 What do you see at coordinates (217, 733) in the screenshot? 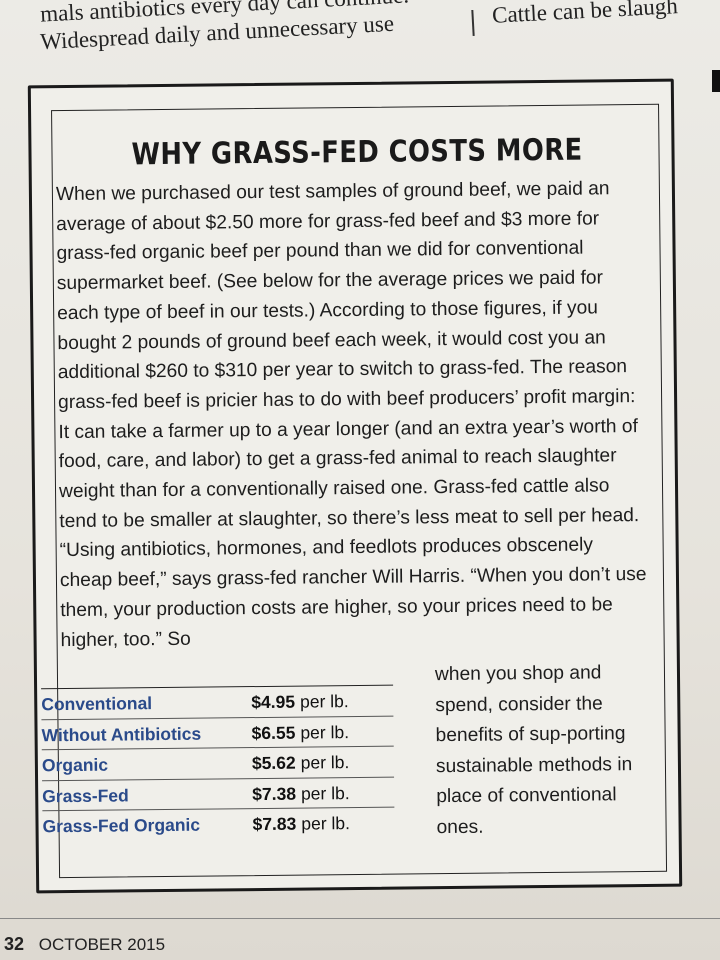
I see `price-row: Without Antibiotics $6.55 per lb.` at bounding box center [217, 733].